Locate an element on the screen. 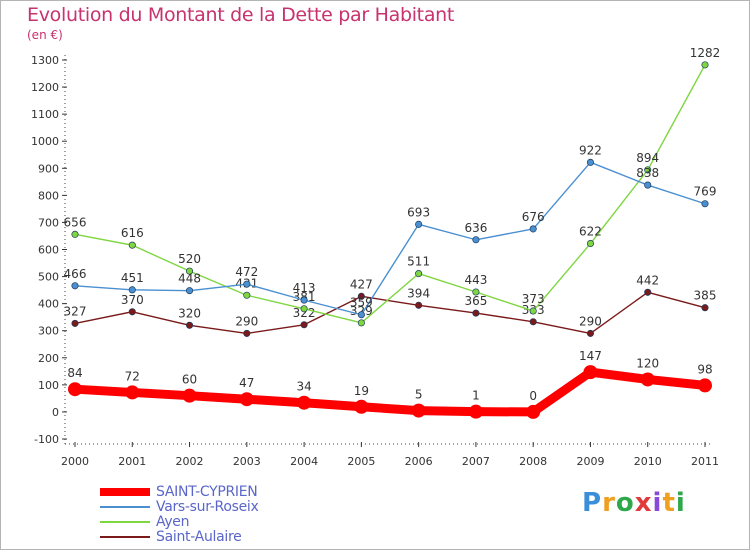 The image size is (750, 550). logo-letter: t is located at coordinates (669, 503).